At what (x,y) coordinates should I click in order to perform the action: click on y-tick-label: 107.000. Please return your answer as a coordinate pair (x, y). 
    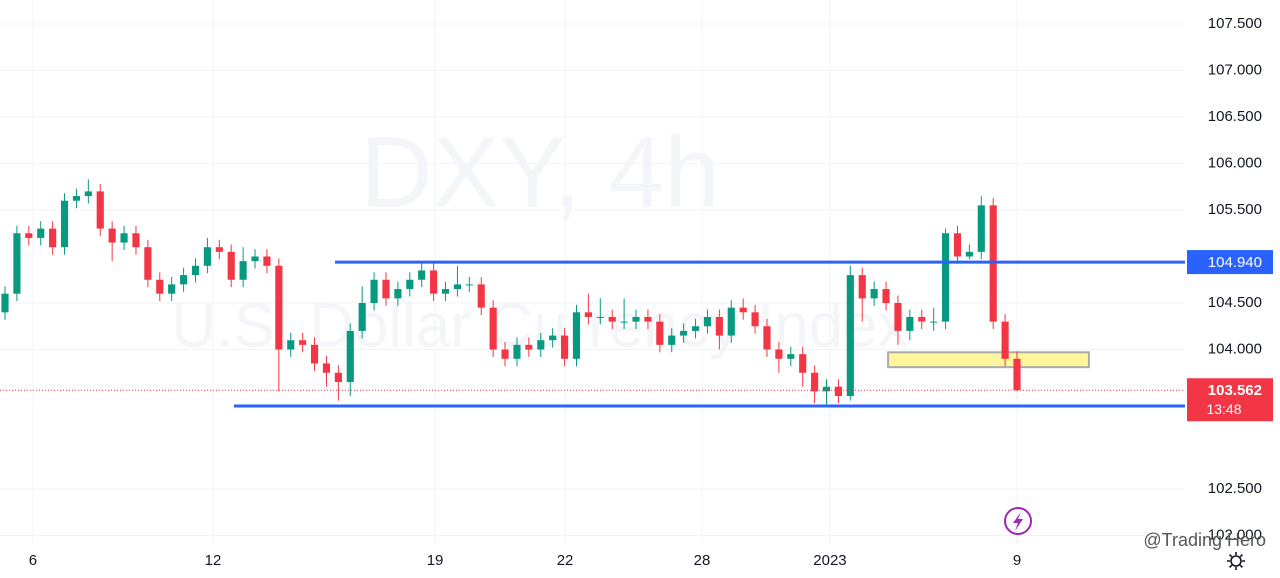
    Looking at the image, I should click on (1235, 69).